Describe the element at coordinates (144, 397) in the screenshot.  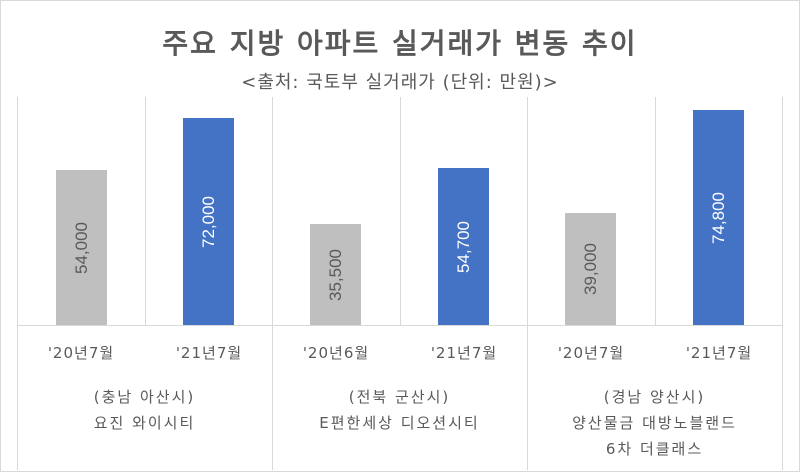
I see `region-label: (충남 아산시)` at that location.